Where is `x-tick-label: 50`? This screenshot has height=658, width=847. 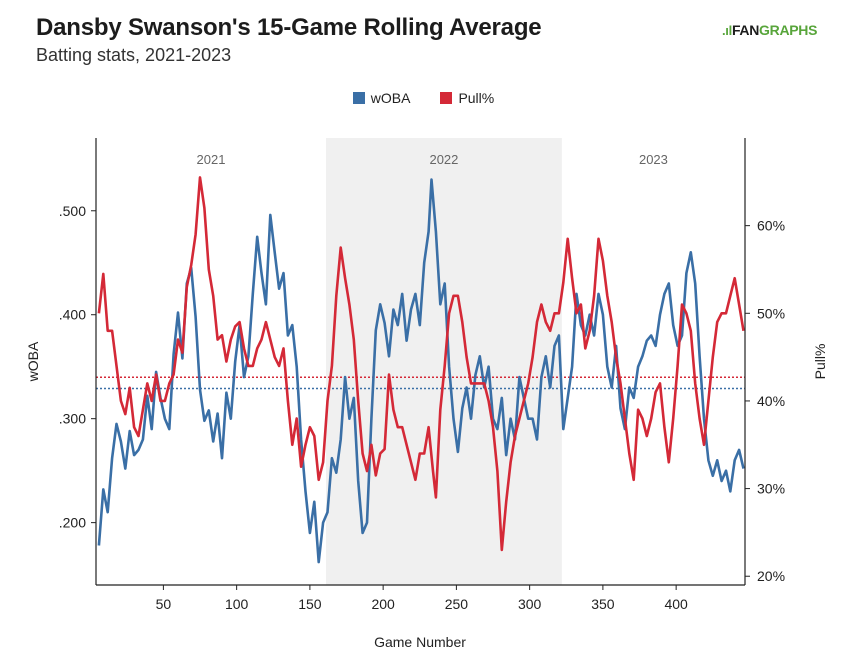
x-tick-label: 50 is located at coordinates (164, 604).